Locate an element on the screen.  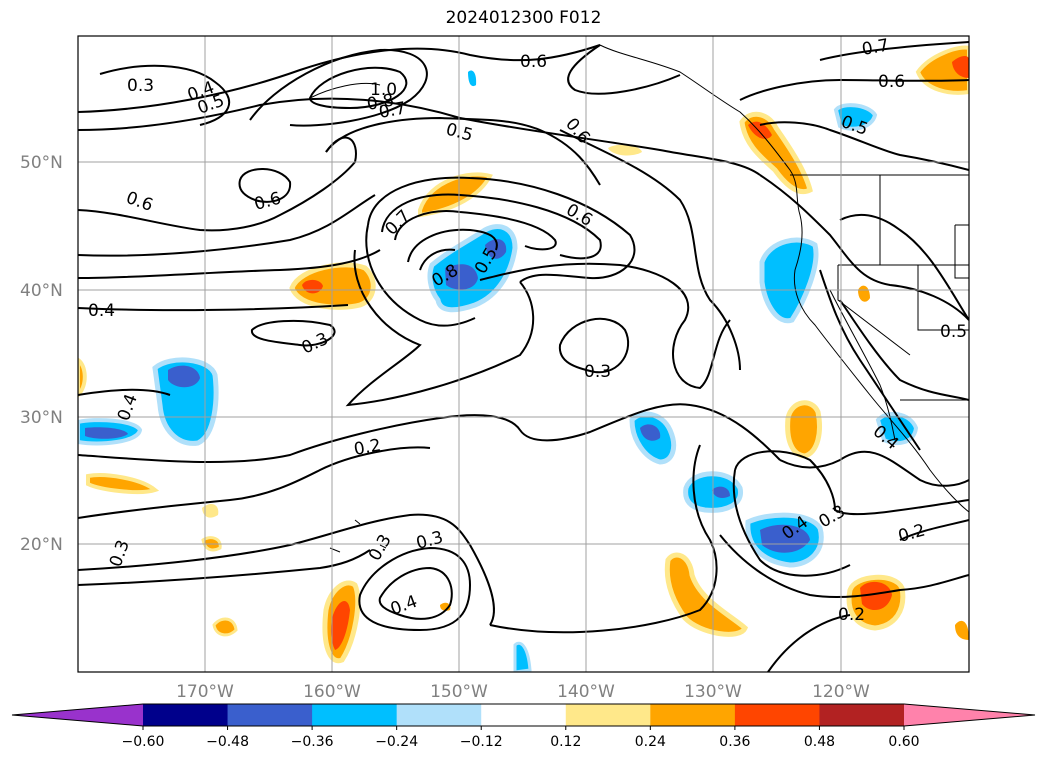
contour-label: 0.4 is located at coordinates (101, 311).